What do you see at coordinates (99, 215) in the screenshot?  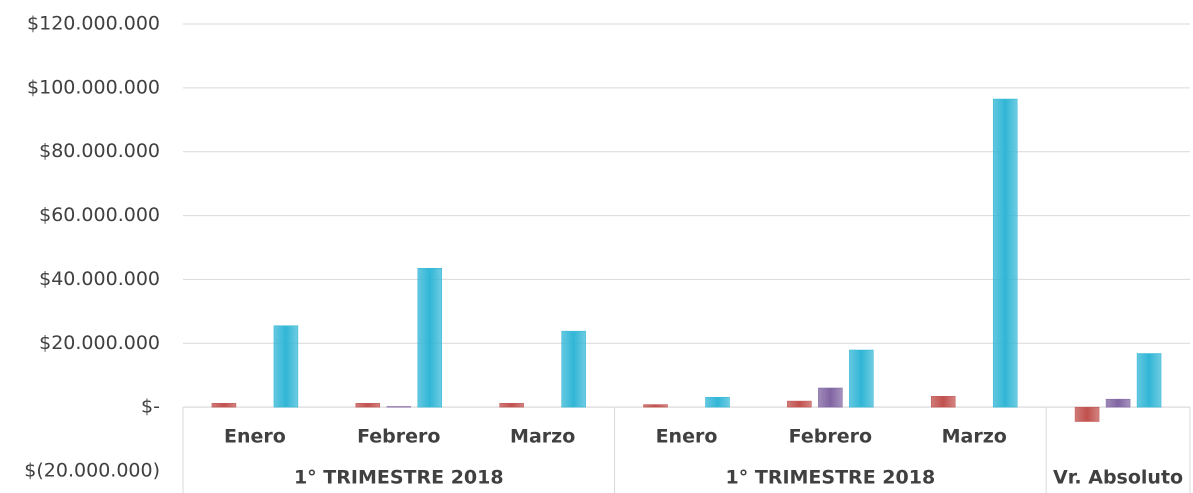 I see `y-tick-label: $60.000.000` at bounding box center [99, 215].